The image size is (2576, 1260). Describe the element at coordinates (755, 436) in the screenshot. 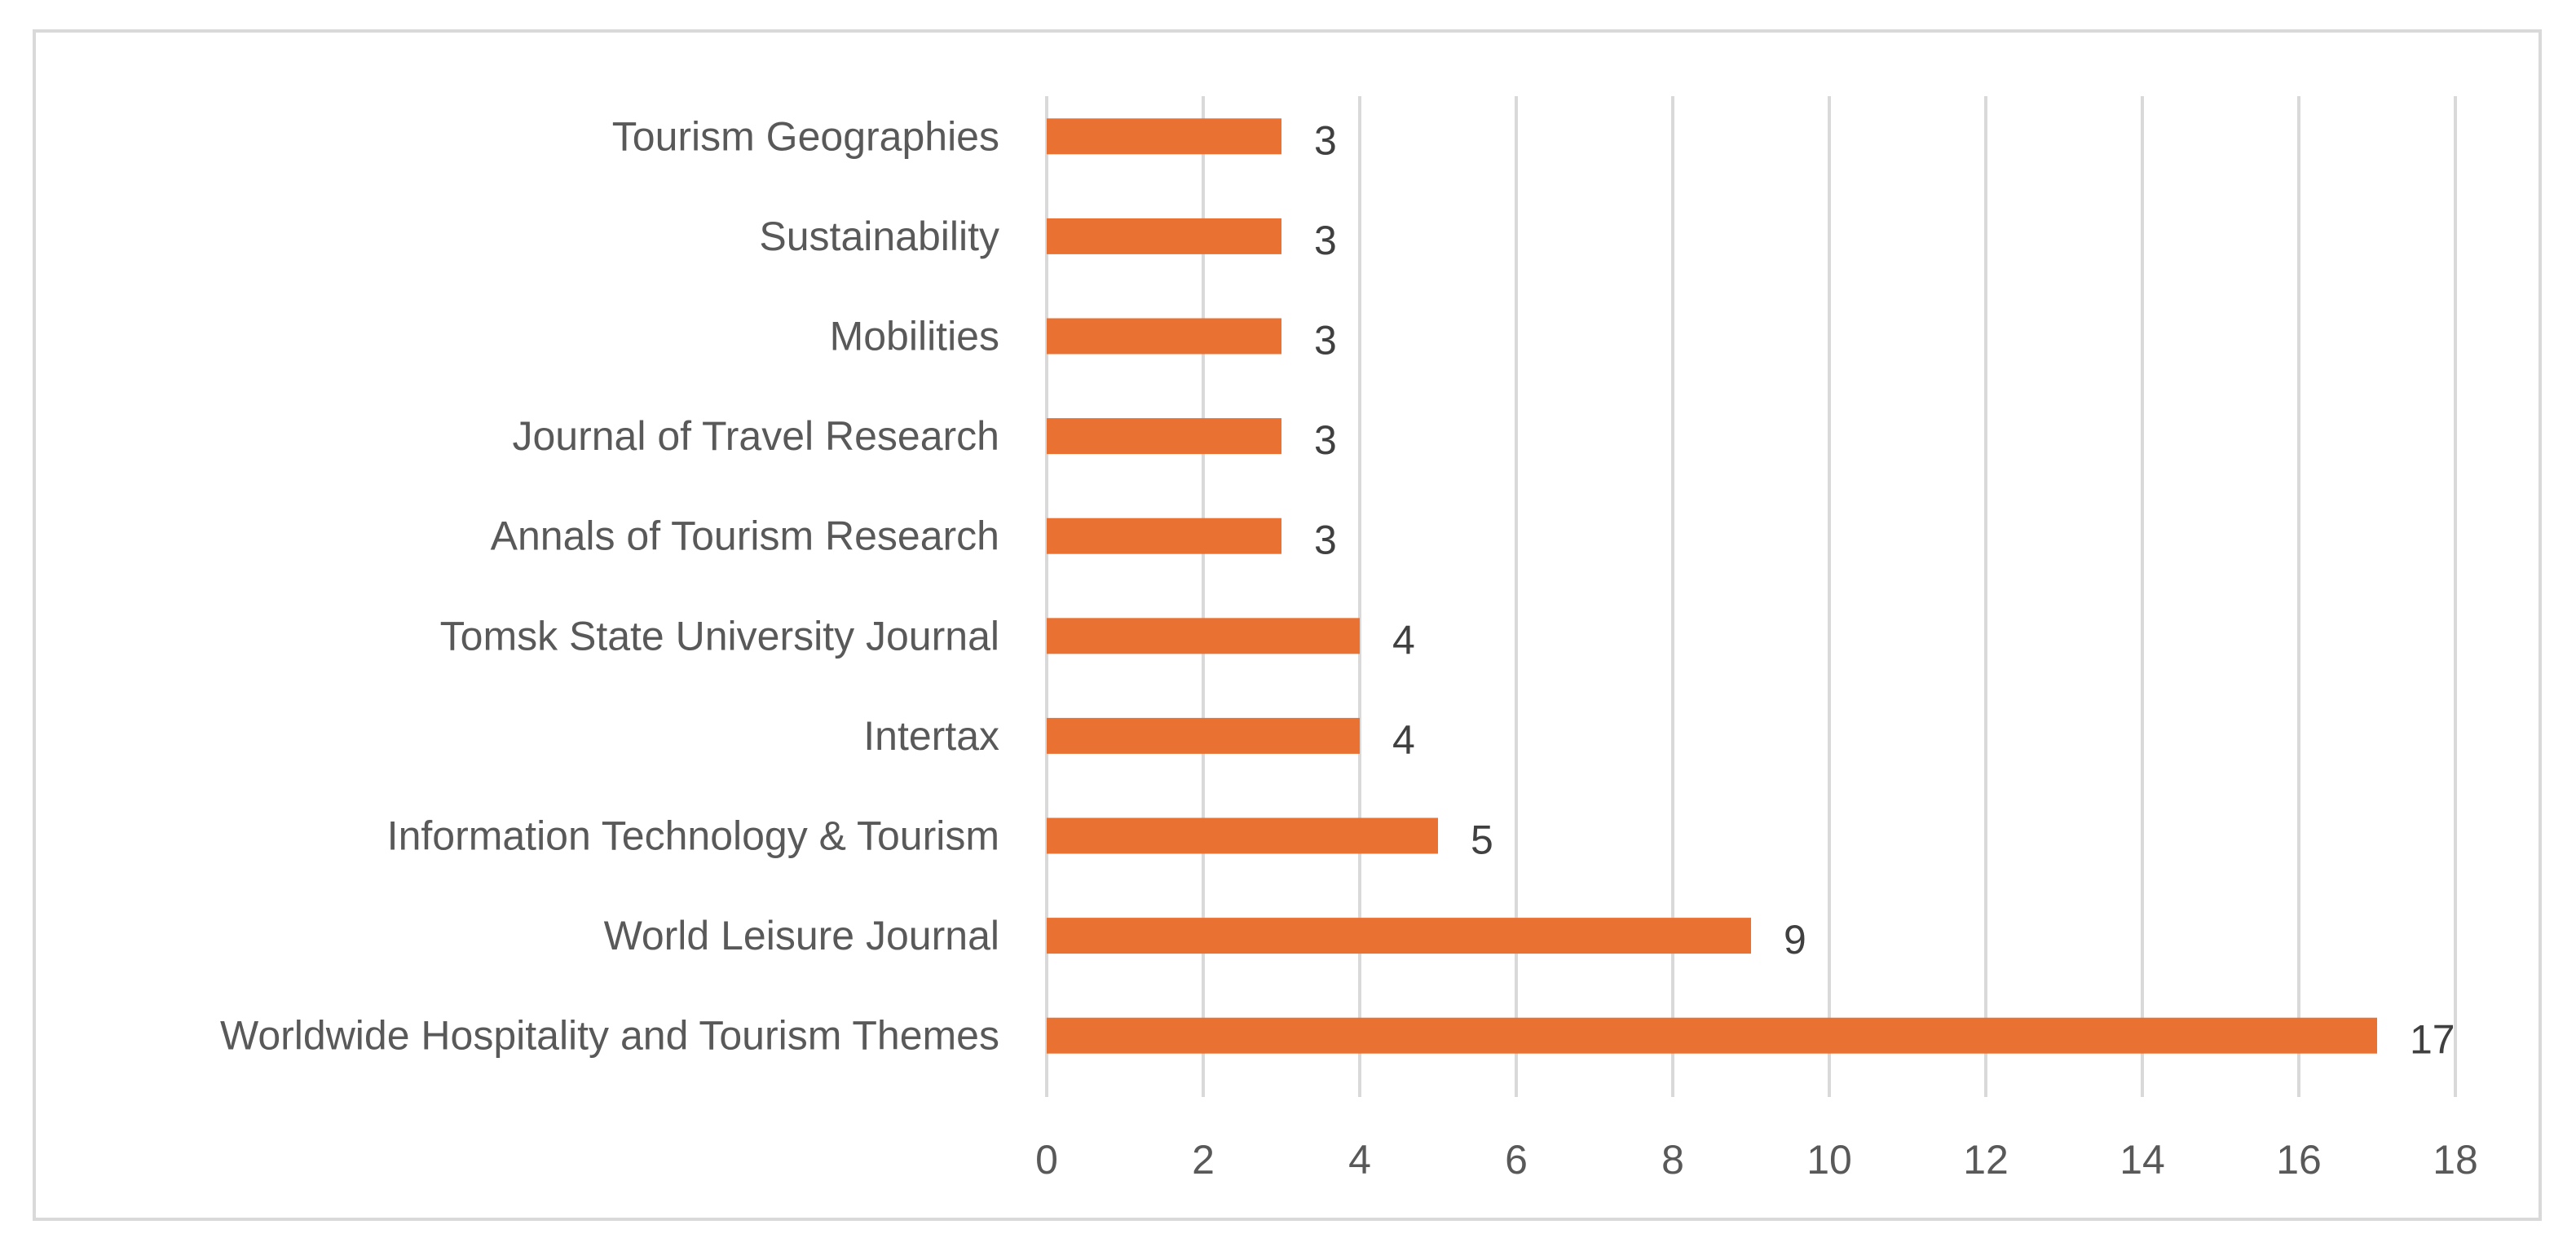

I see `category-label: Journal of Travel Research` at that location.